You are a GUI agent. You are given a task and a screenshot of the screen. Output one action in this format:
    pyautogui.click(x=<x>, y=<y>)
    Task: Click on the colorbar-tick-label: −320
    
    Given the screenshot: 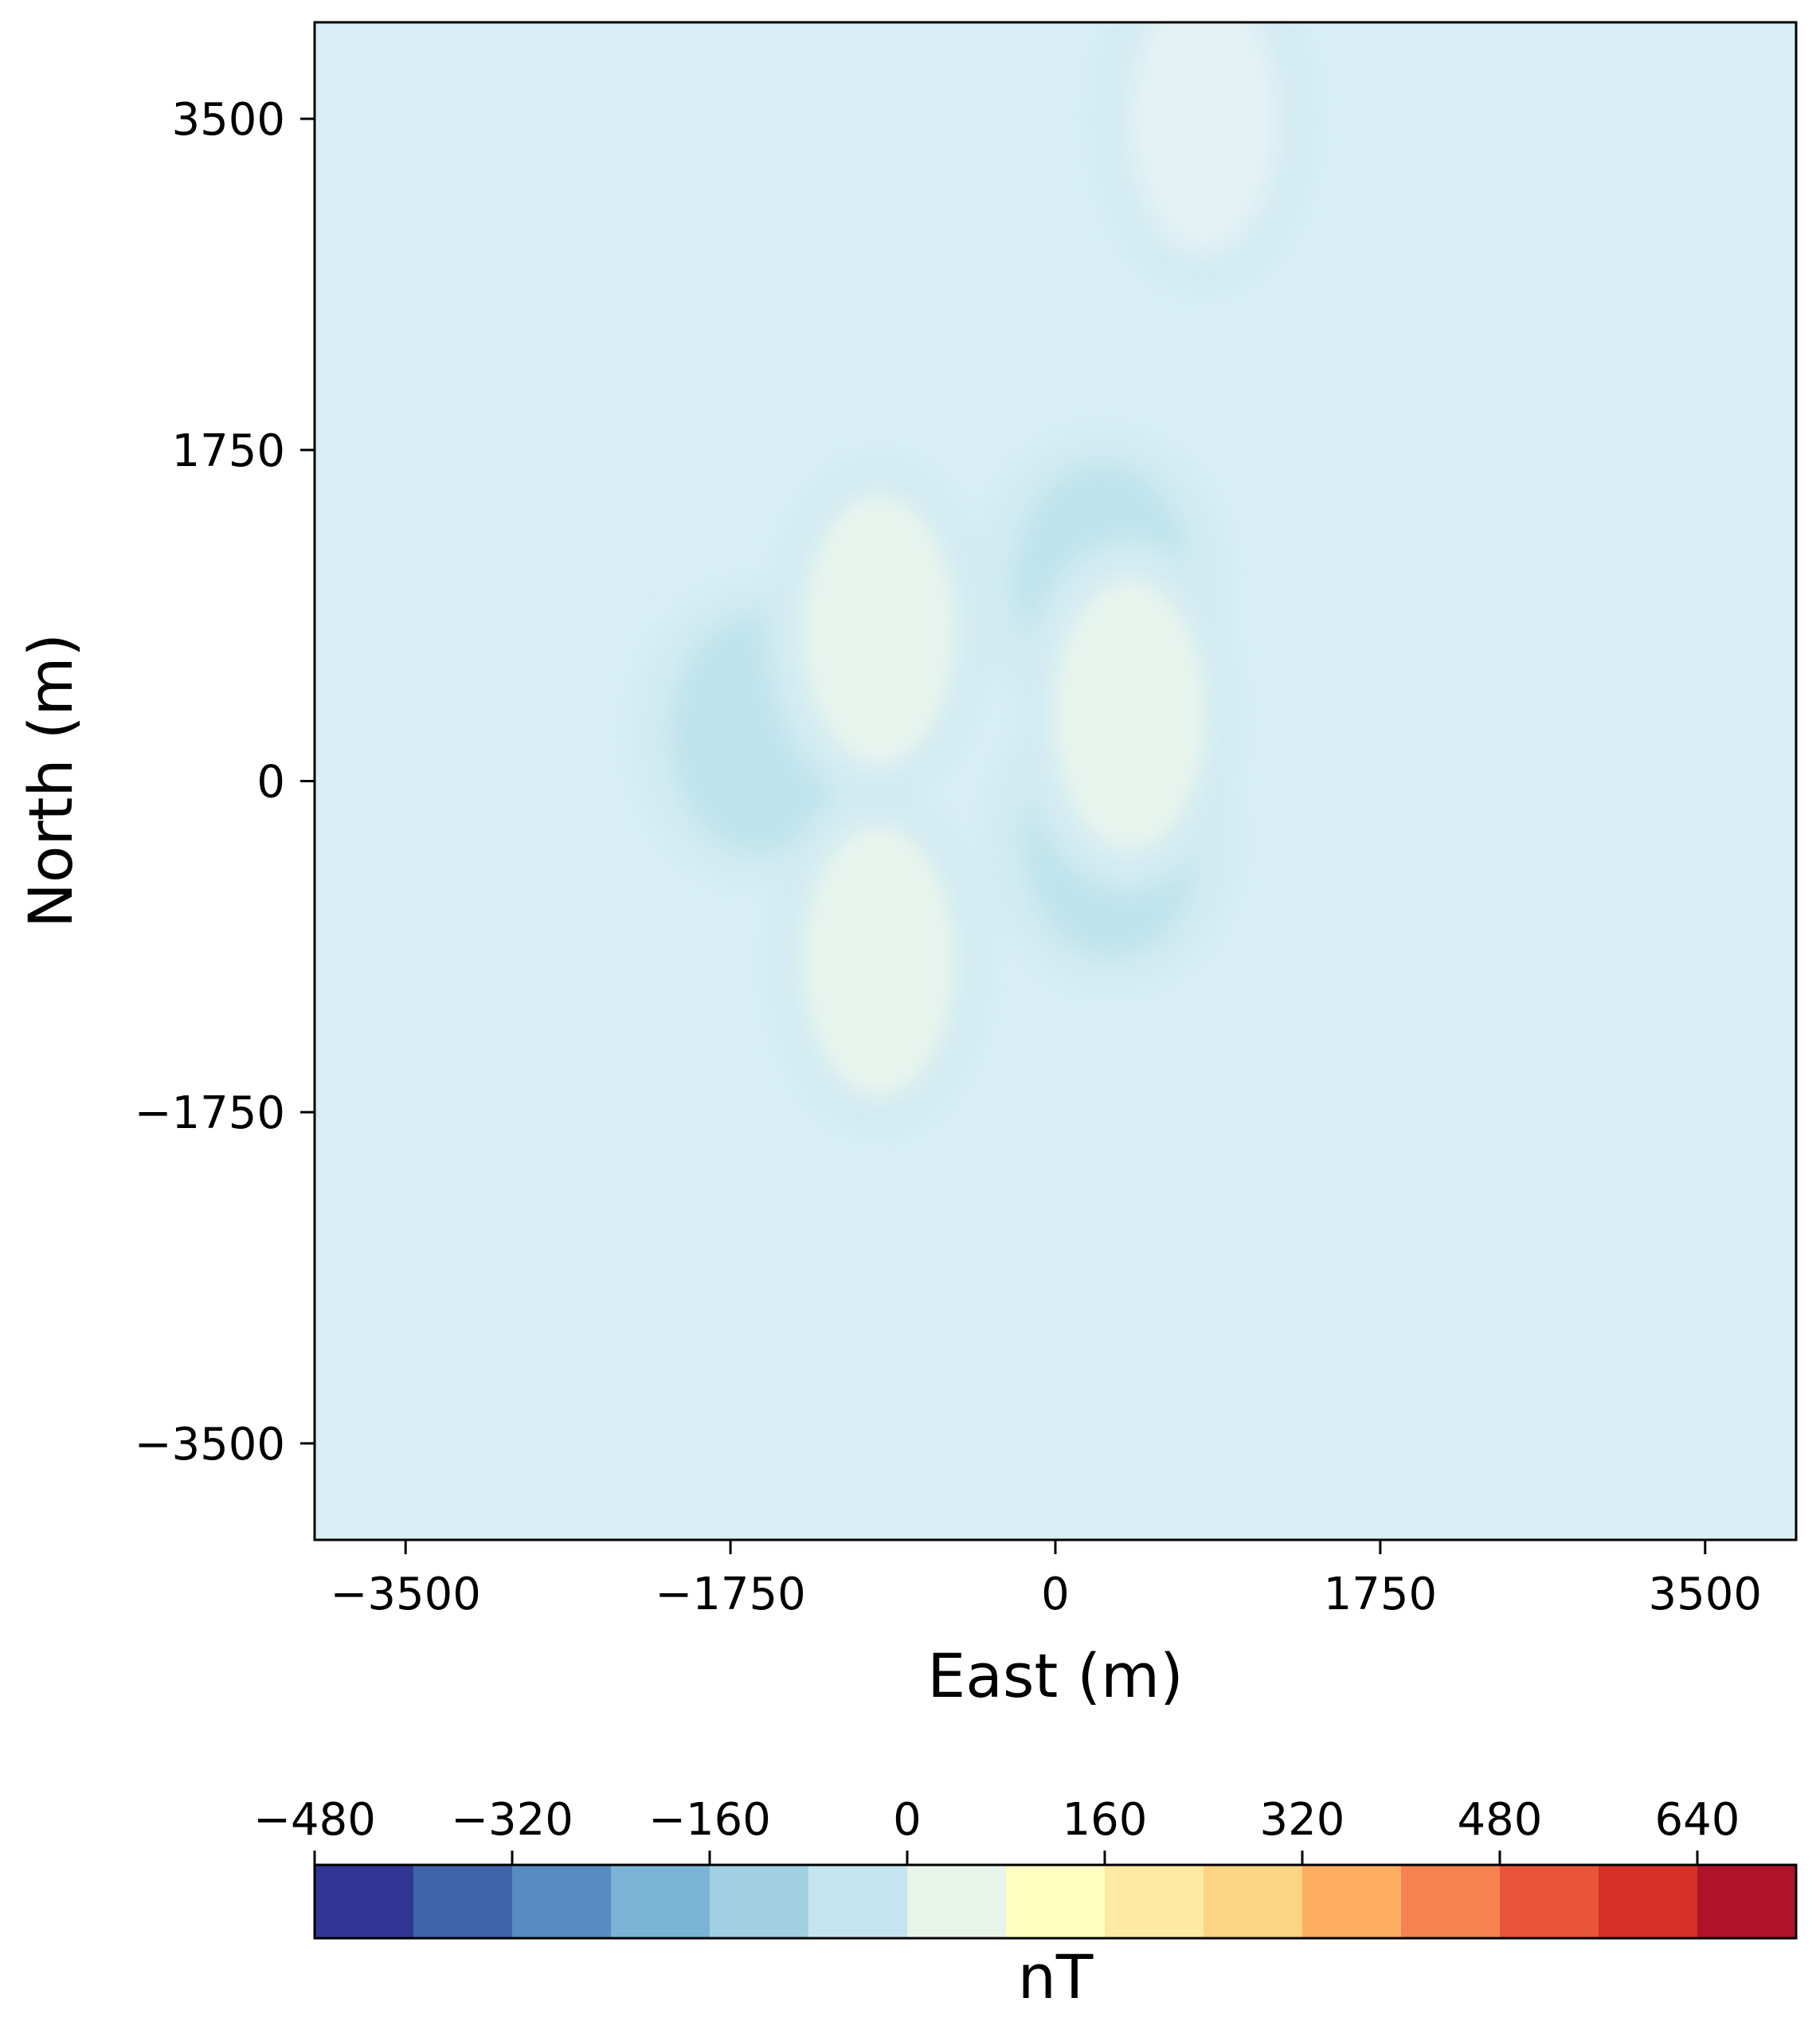 What is the action you would take?
    pyautogui.click(x=512, y=1820)
    